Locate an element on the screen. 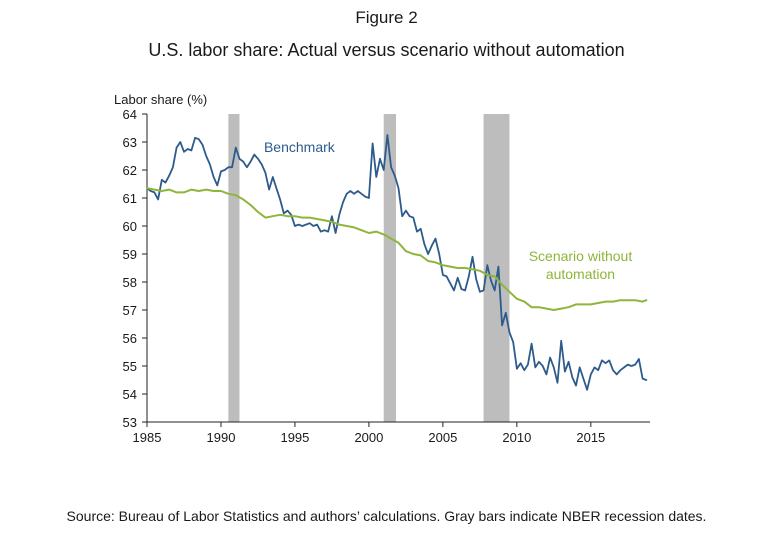 The height and width of the screenshot is (539, 773). y-tick-label: 57 is located at coordinates (130, 310).